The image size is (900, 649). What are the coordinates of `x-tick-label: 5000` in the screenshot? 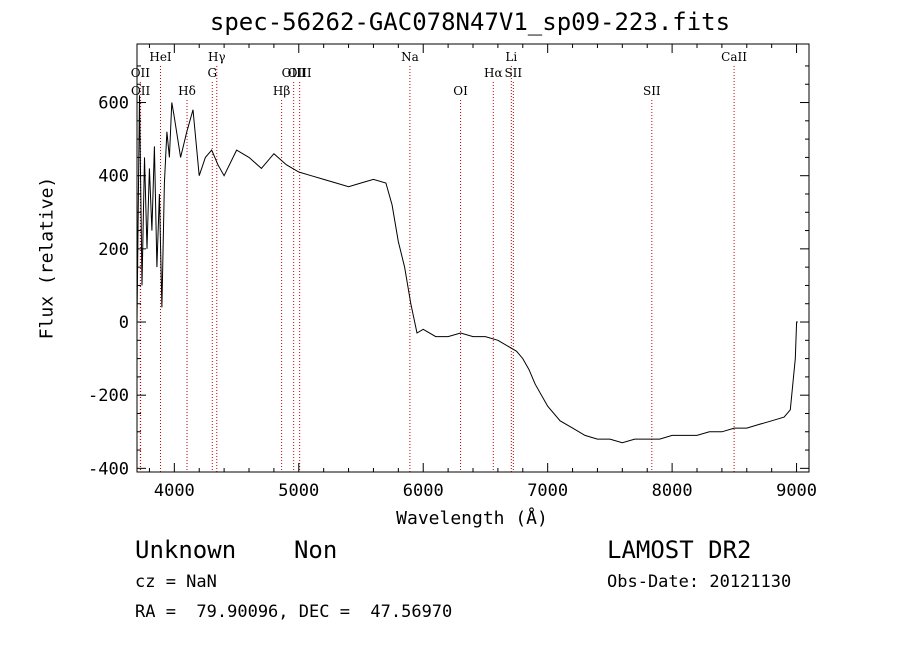 It's located at (298, 491).